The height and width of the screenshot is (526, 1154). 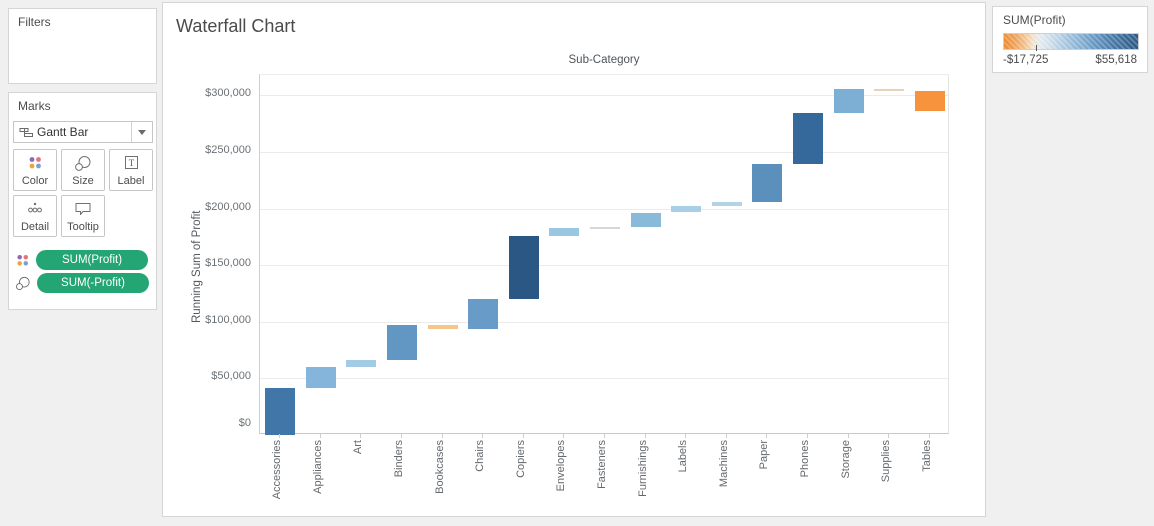 I want to click on x-tick-label-machines: Machines, so click(x=723, y=464).